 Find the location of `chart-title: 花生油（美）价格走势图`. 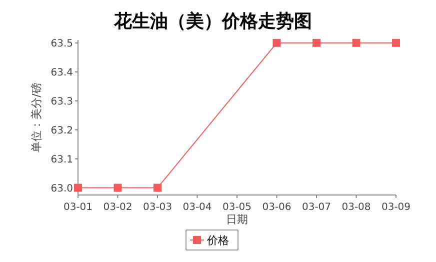

chart-title: 花生油（美）价格走势图 is located at coordinates (212, 21).